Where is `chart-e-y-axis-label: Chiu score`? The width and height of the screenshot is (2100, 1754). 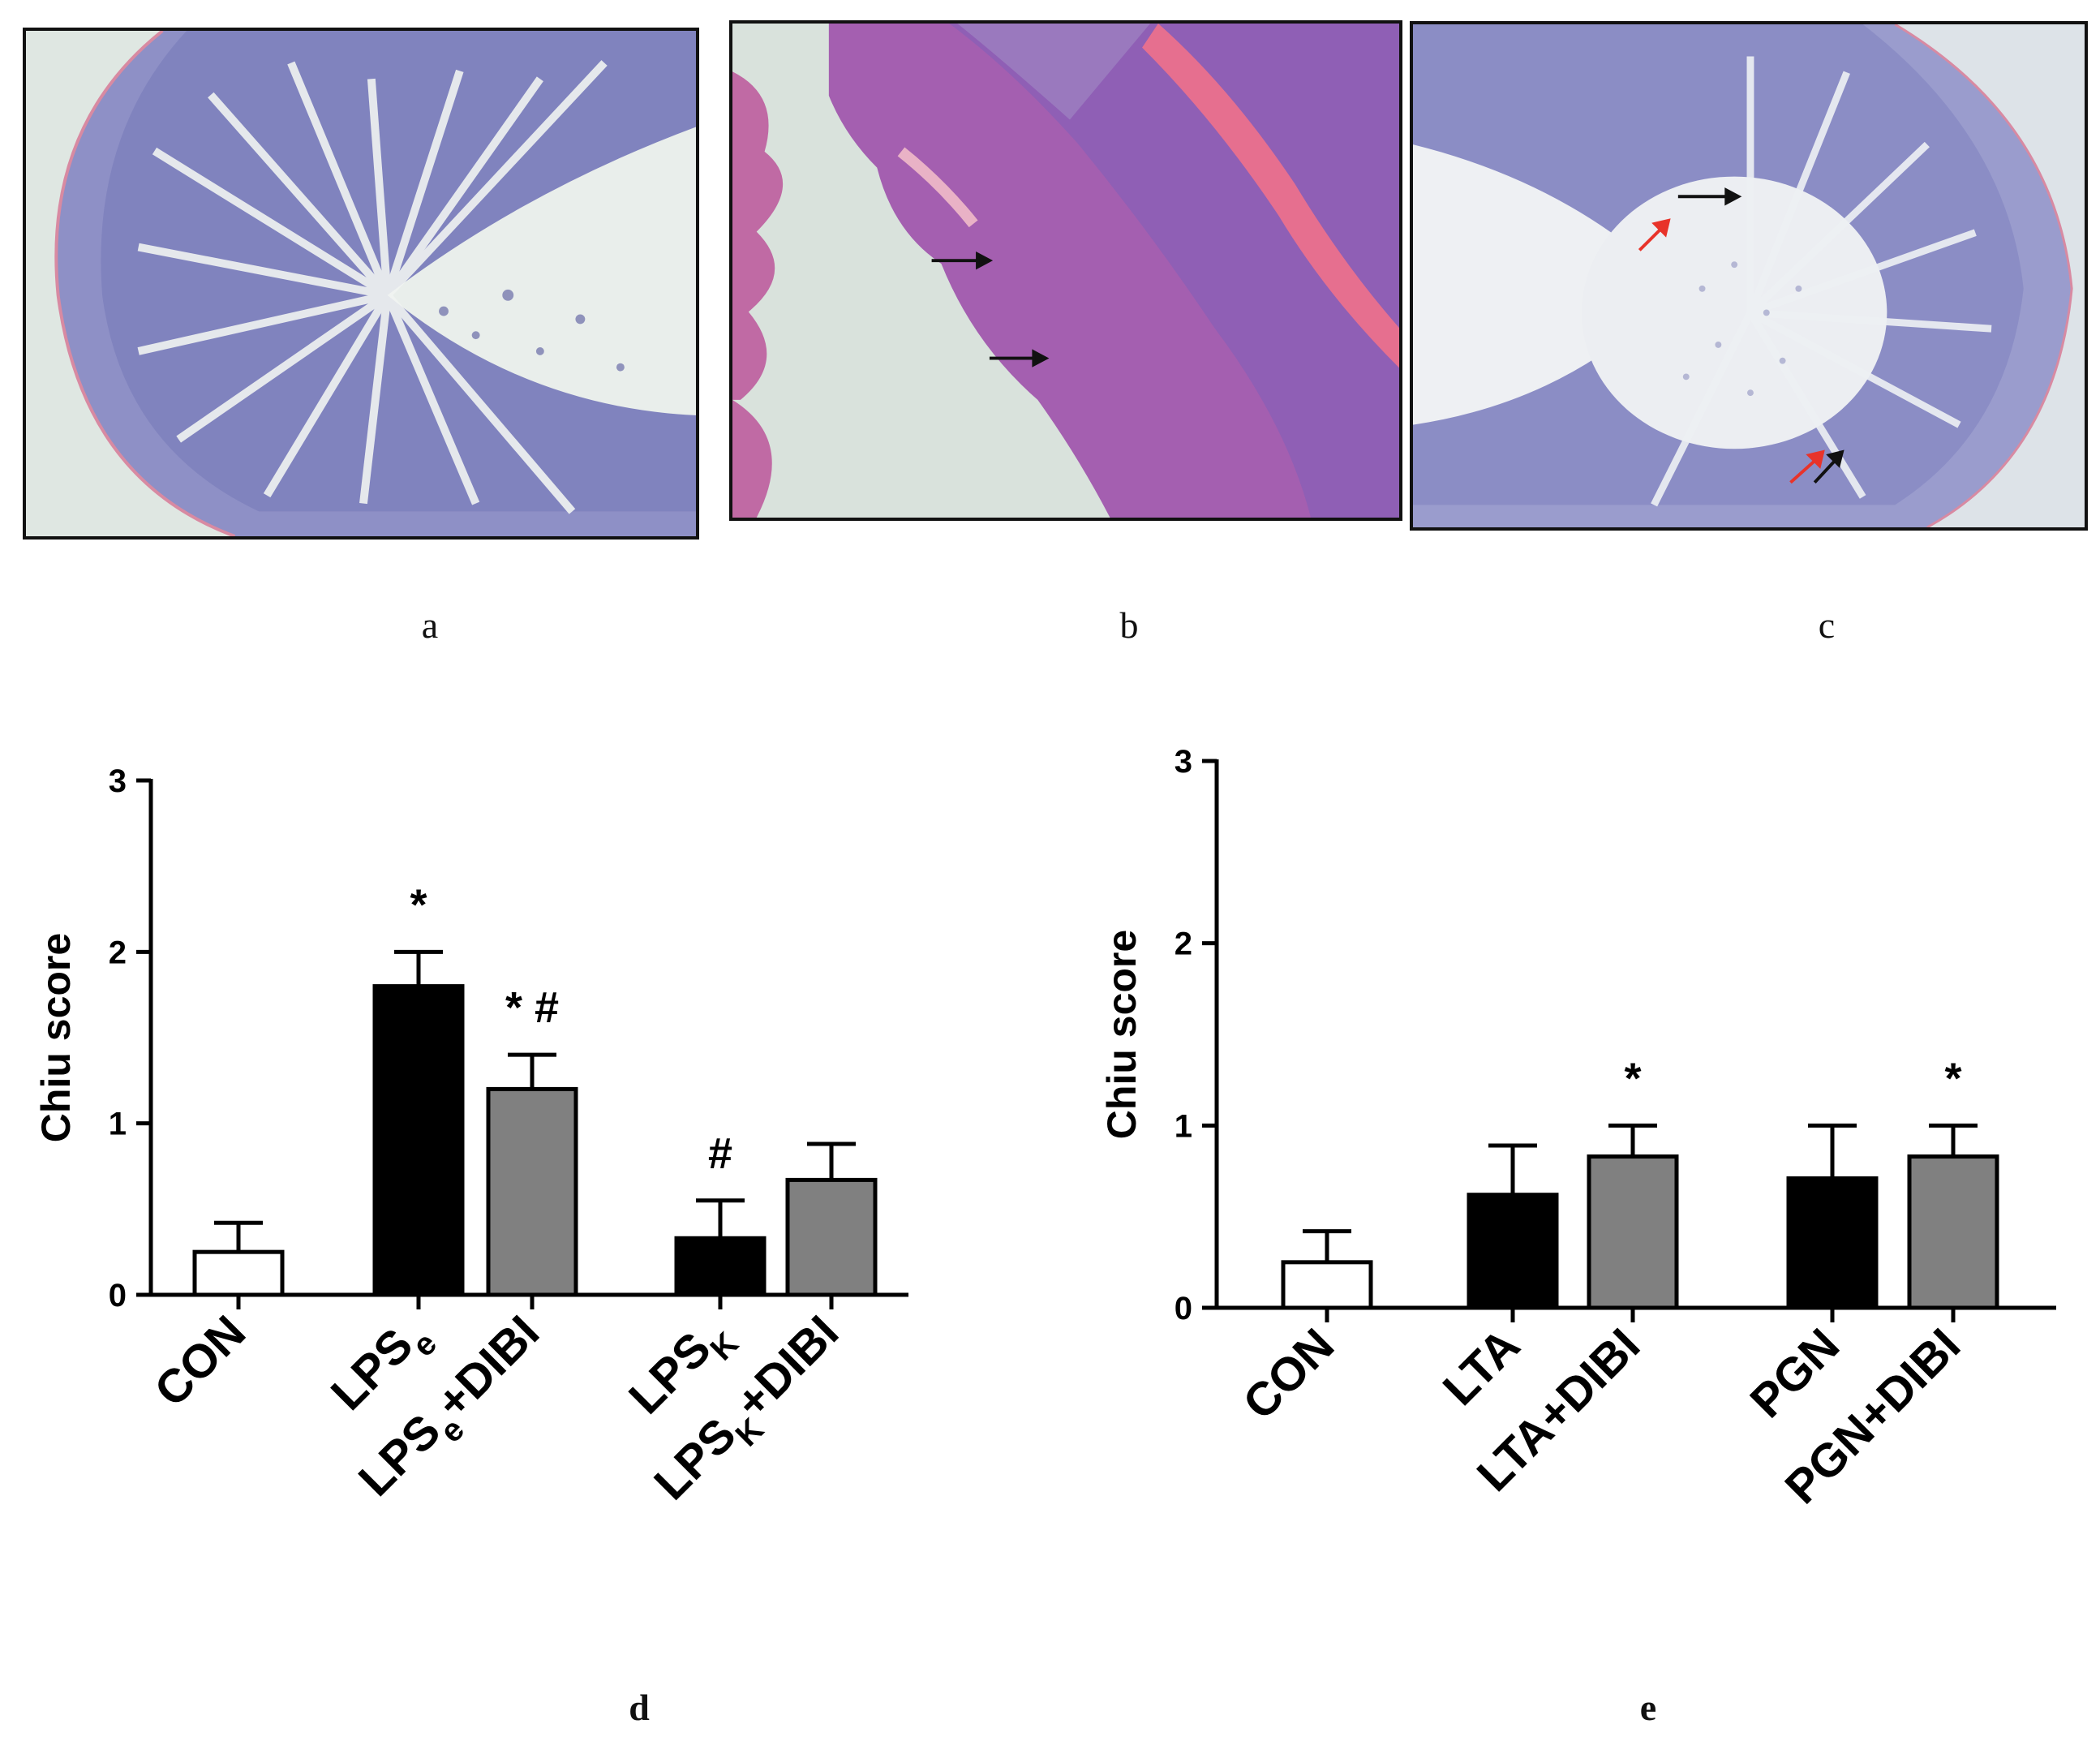
chart-e-y-axis-label: Chiu score is located at coordinates (1121, 1034).